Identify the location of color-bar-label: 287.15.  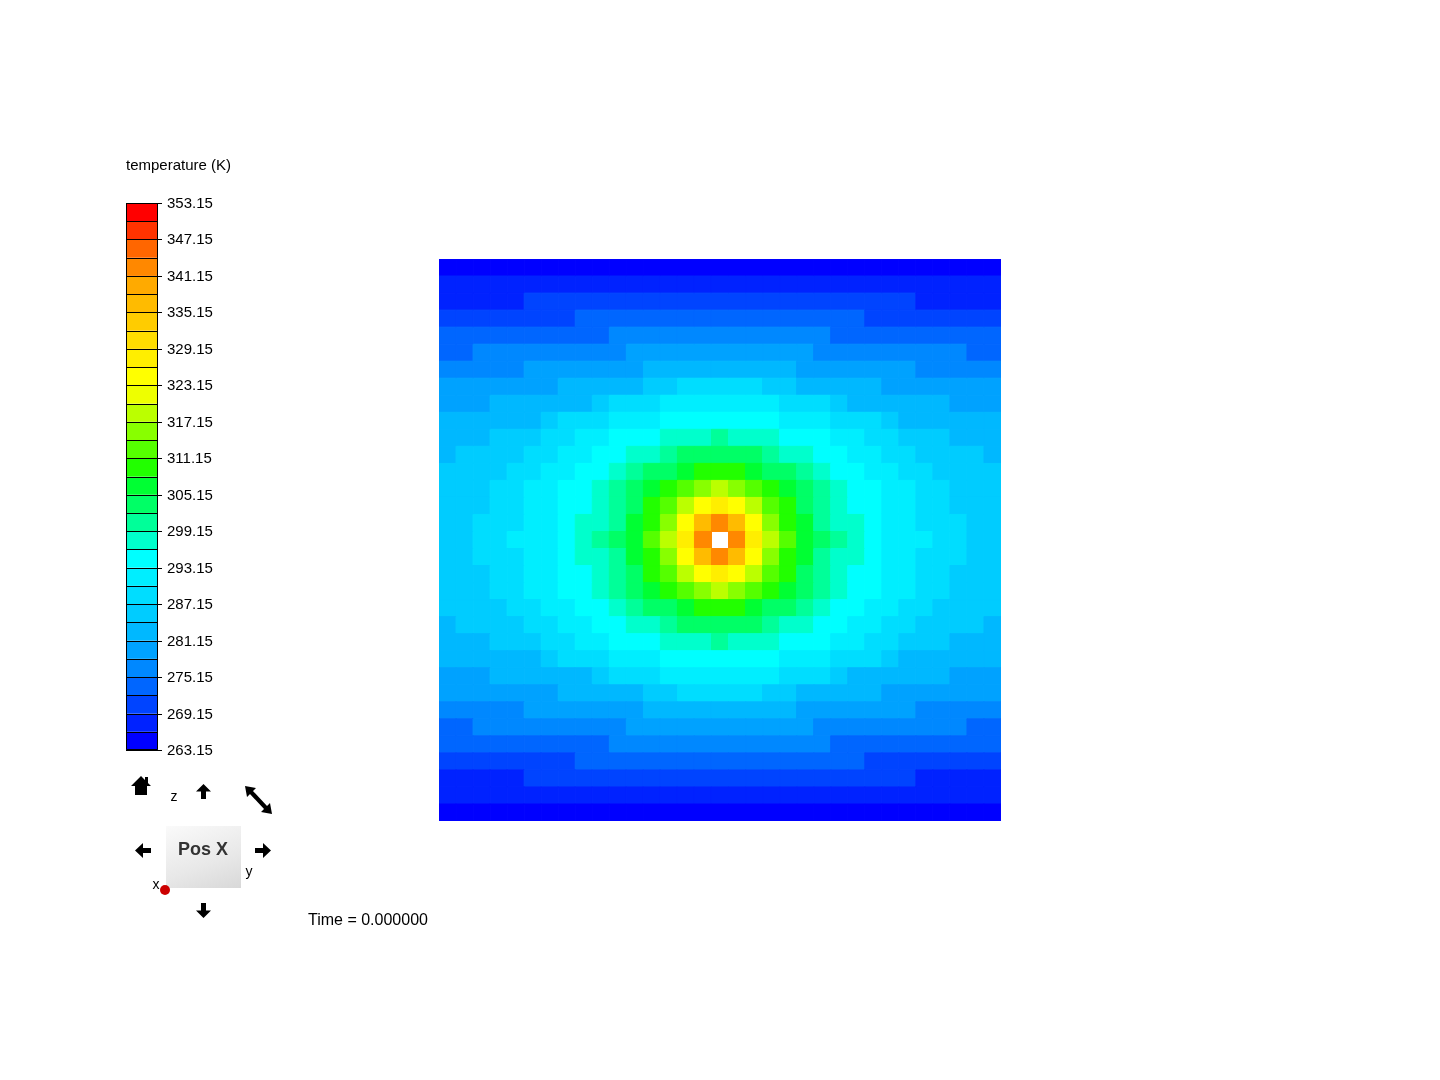
(190, 603).